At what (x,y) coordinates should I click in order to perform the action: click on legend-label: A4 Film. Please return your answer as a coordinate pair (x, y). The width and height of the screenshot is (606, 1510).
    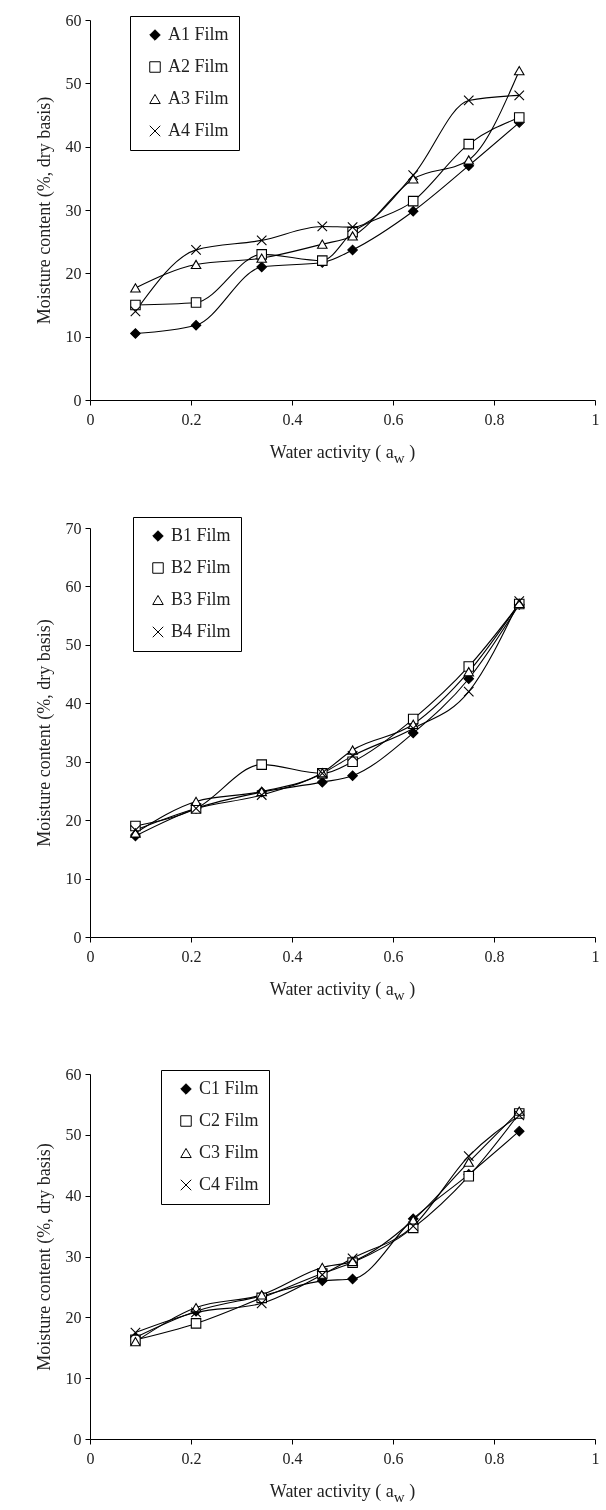
    Looking at the image, I should click on (198, 130).